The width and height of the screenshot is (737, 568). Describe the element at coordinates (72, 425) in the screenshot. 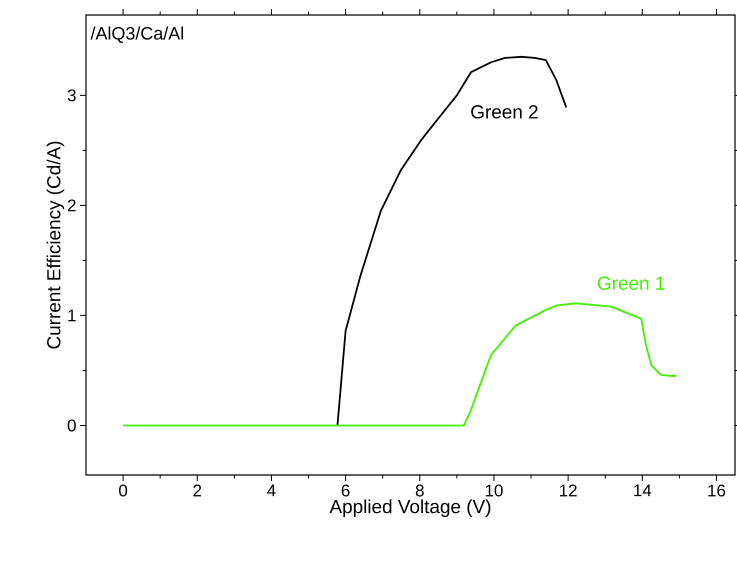

I see `y-tick-label: 0` at that location.